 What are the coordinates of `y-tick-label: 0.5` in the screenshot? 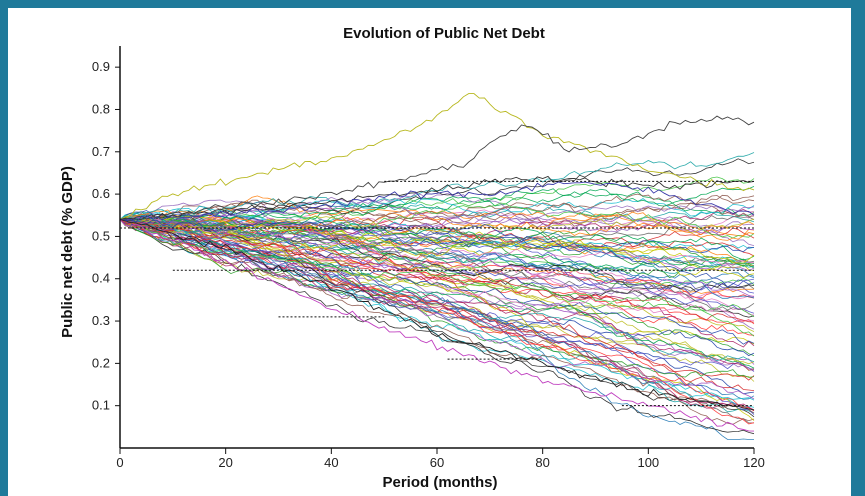 It's located at (101, 235).